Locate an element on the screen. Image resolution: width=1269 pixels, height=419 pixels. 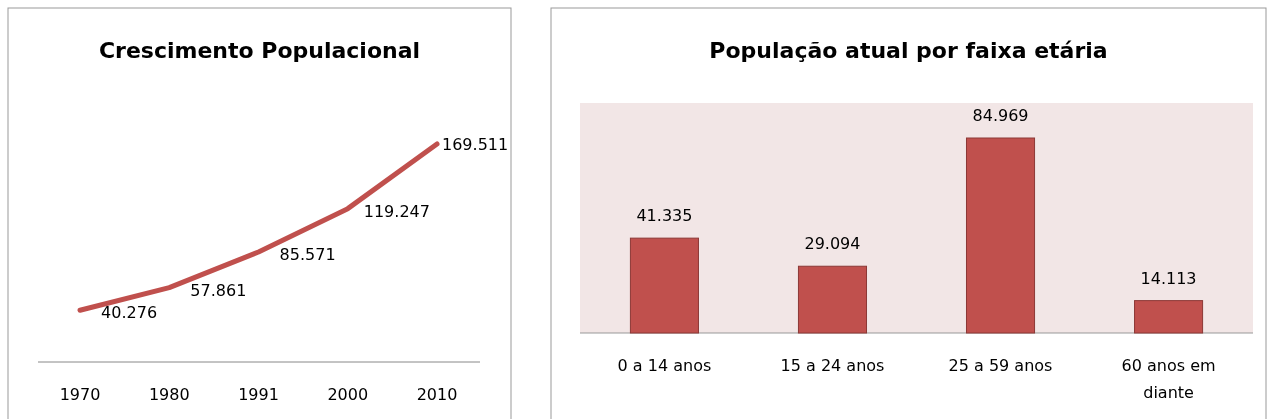
x-tick-label: 2010 is located at coordinates (437, 394).